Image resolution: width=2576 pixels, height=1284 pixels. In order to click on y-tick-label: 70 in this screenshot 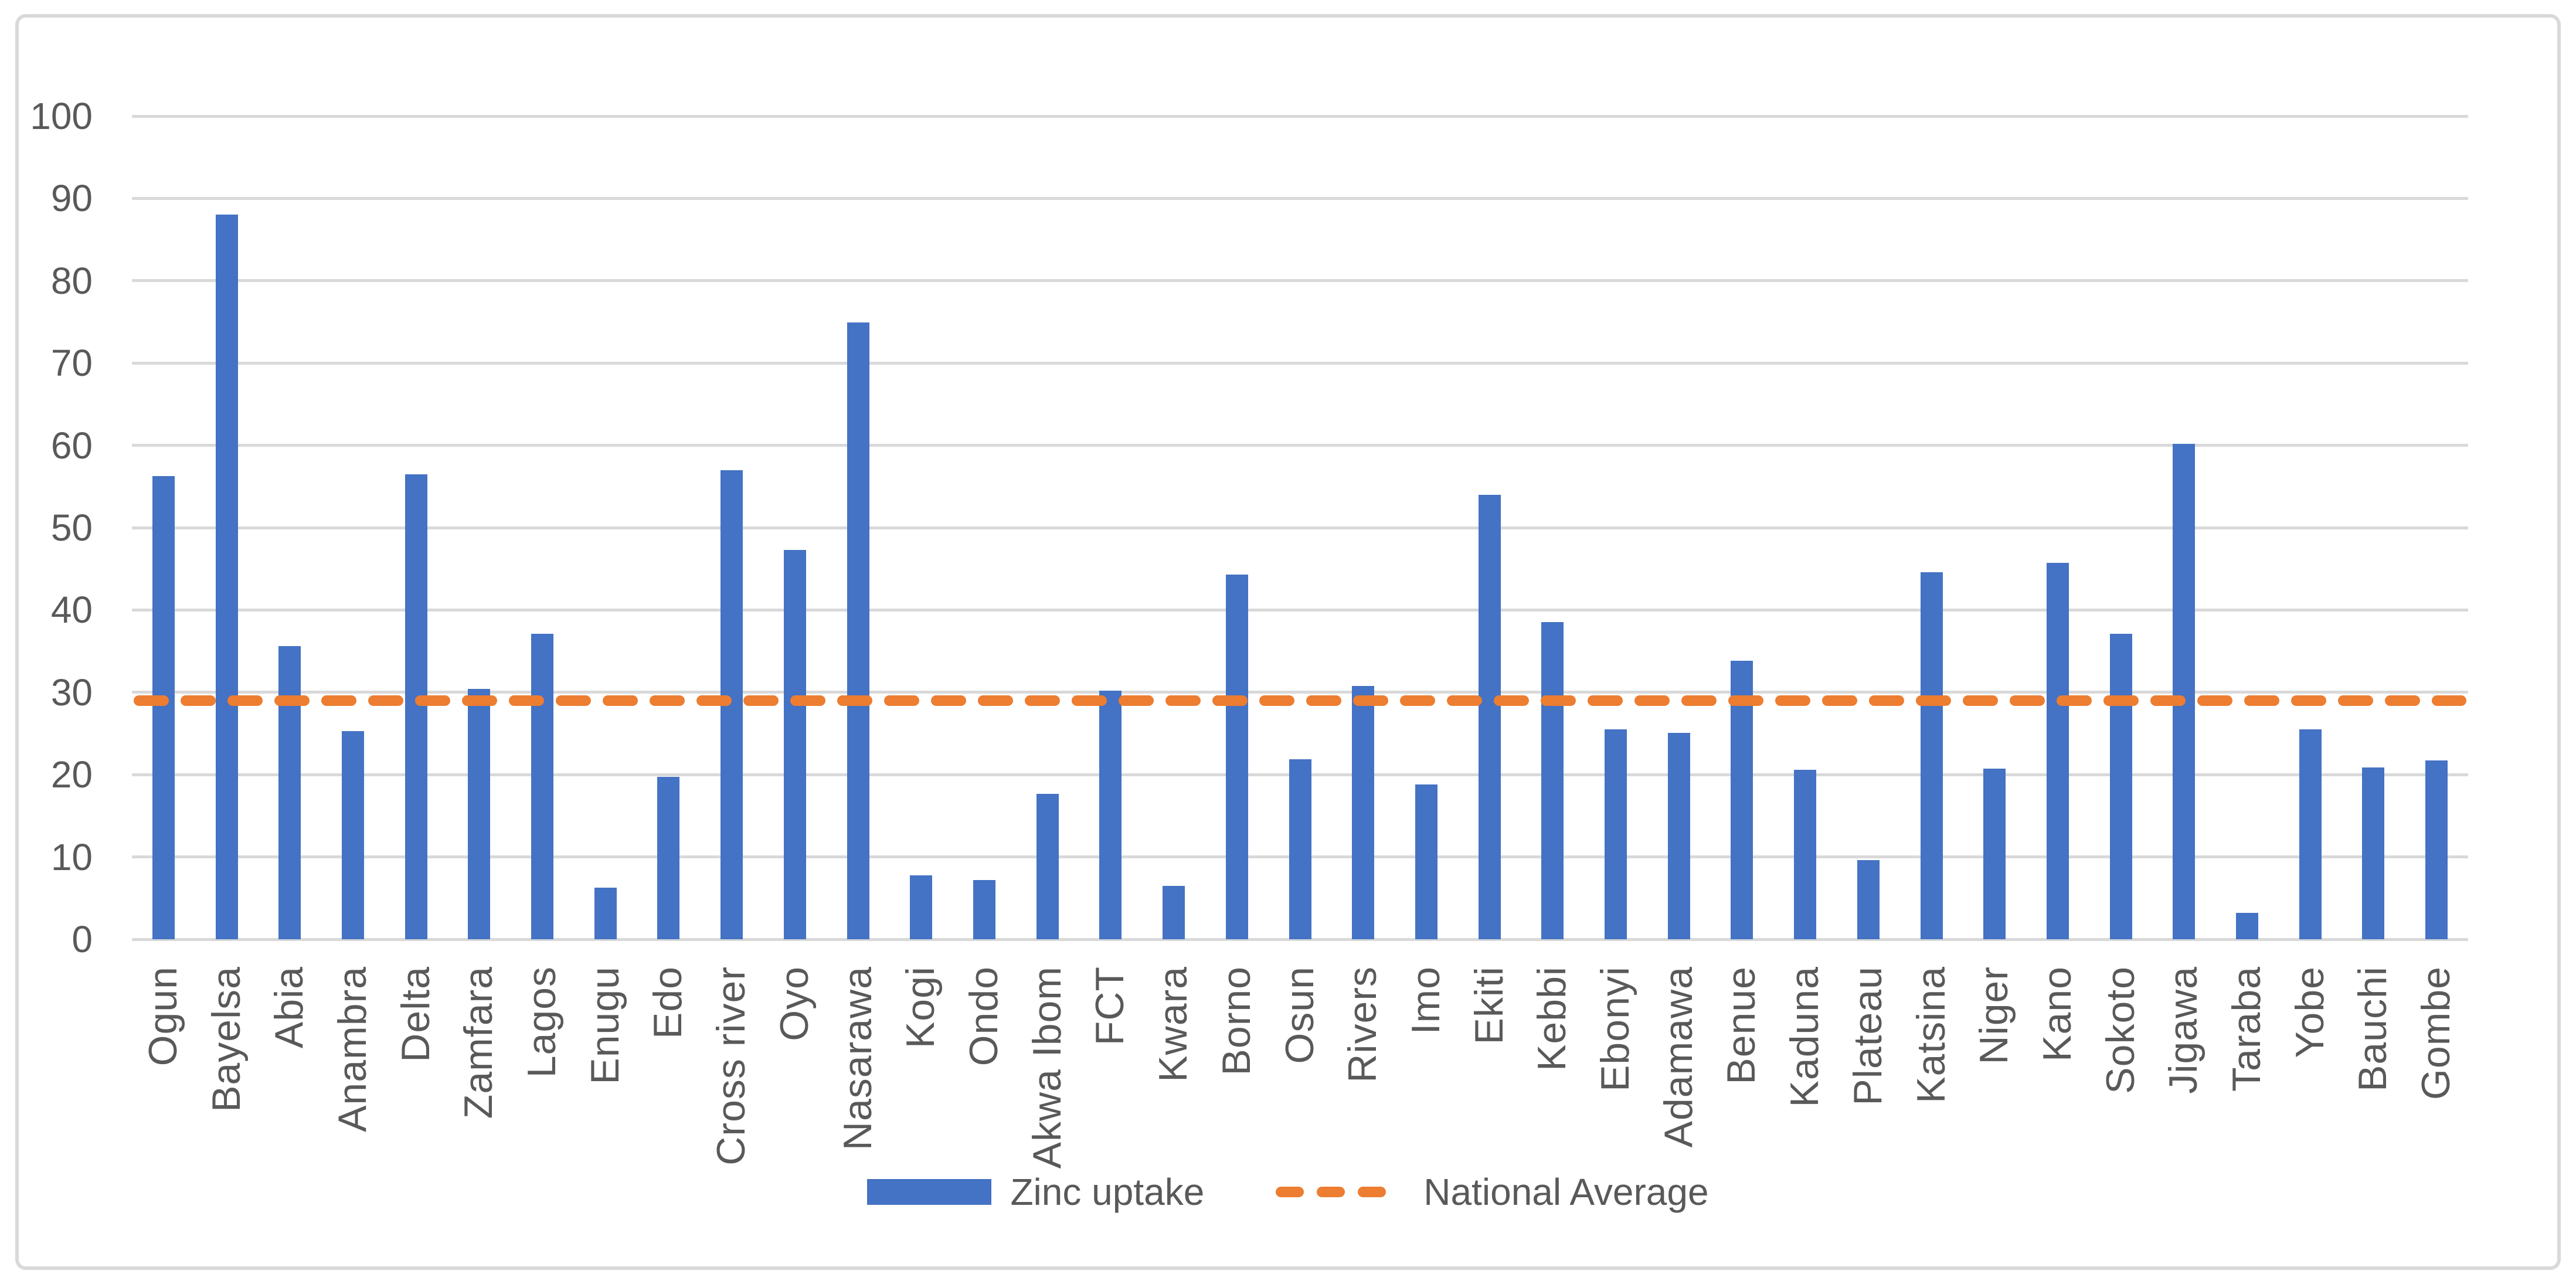, I will do `click(72, 363)`.